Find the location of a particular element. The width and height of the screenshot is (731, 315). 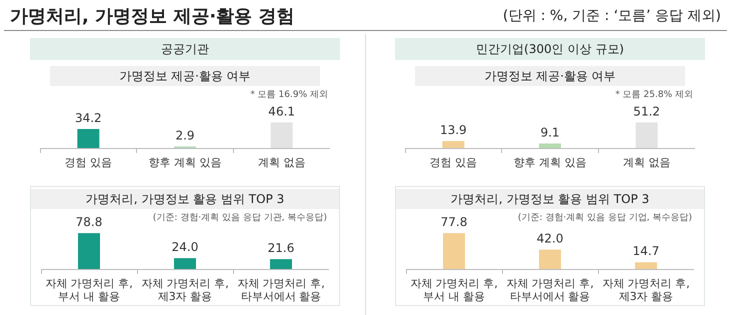

data-label: 42.0 is located at coordinates (550, 239).